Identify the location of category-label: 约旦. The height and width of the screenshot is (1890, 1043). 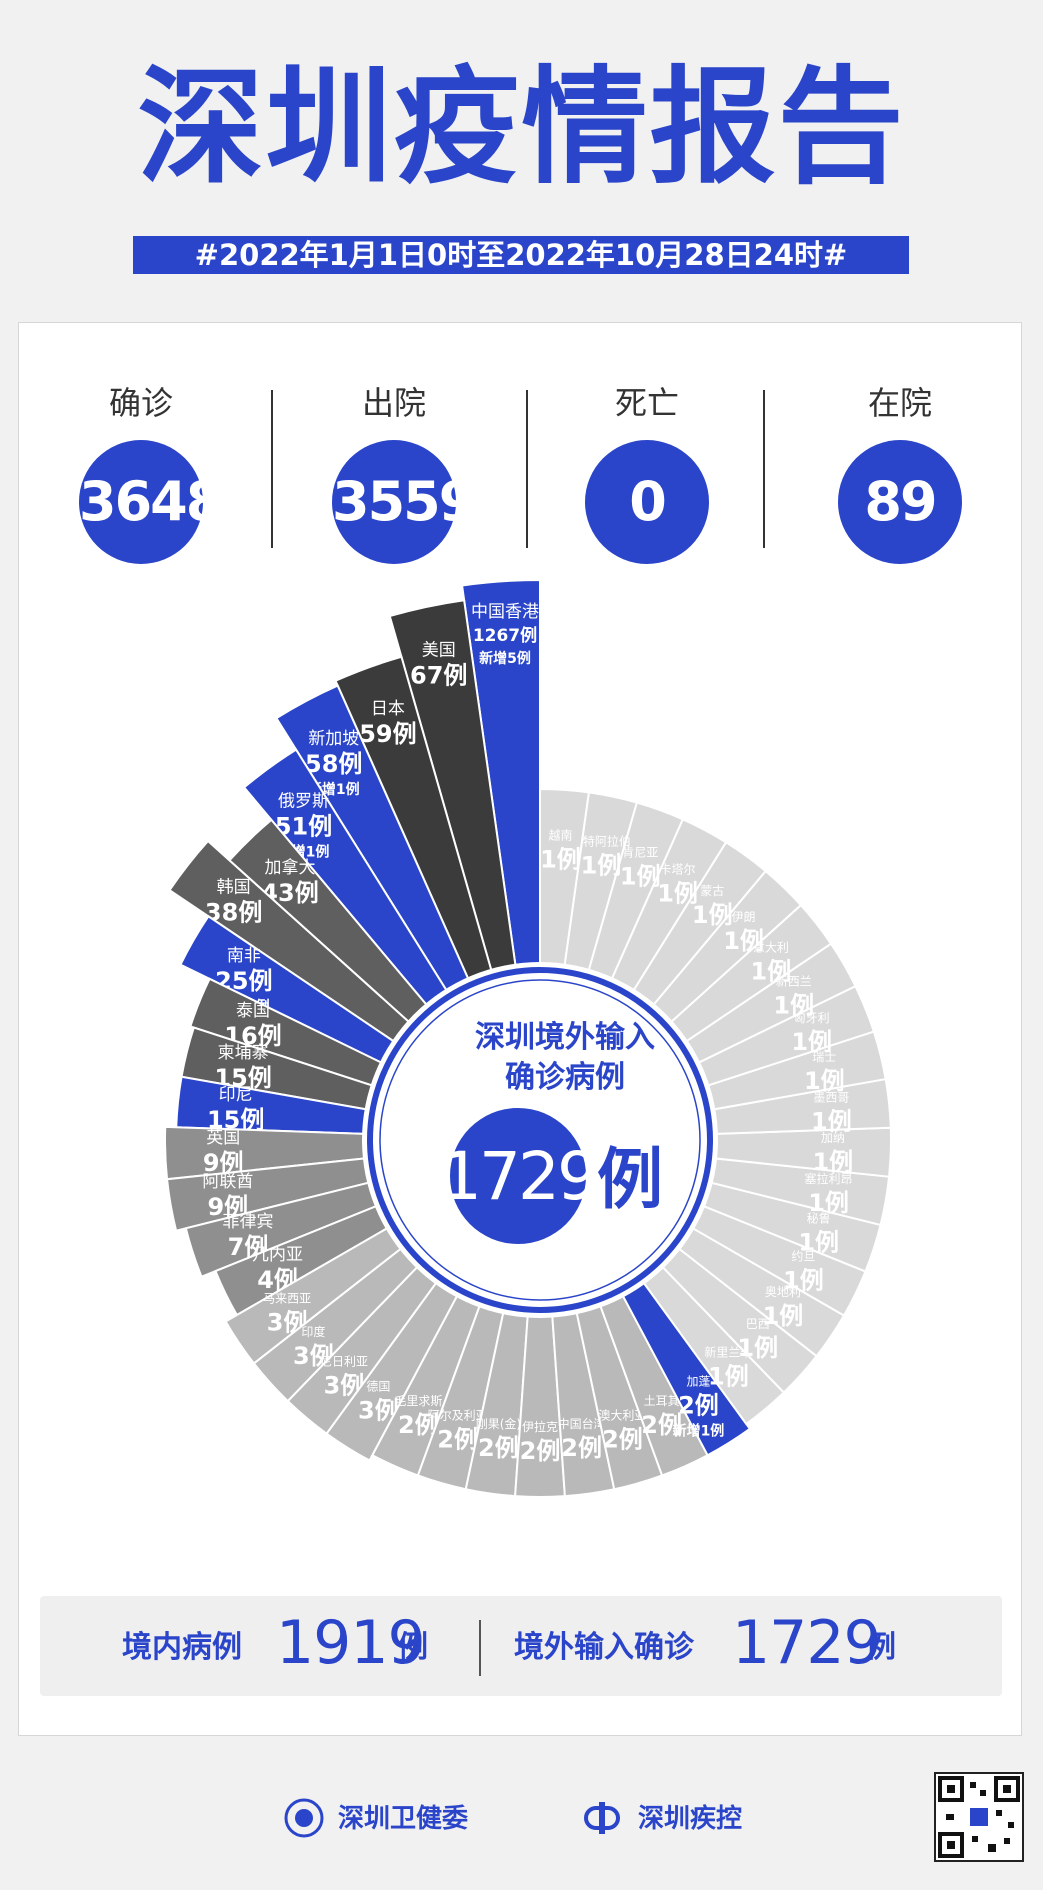
(803, 1255).